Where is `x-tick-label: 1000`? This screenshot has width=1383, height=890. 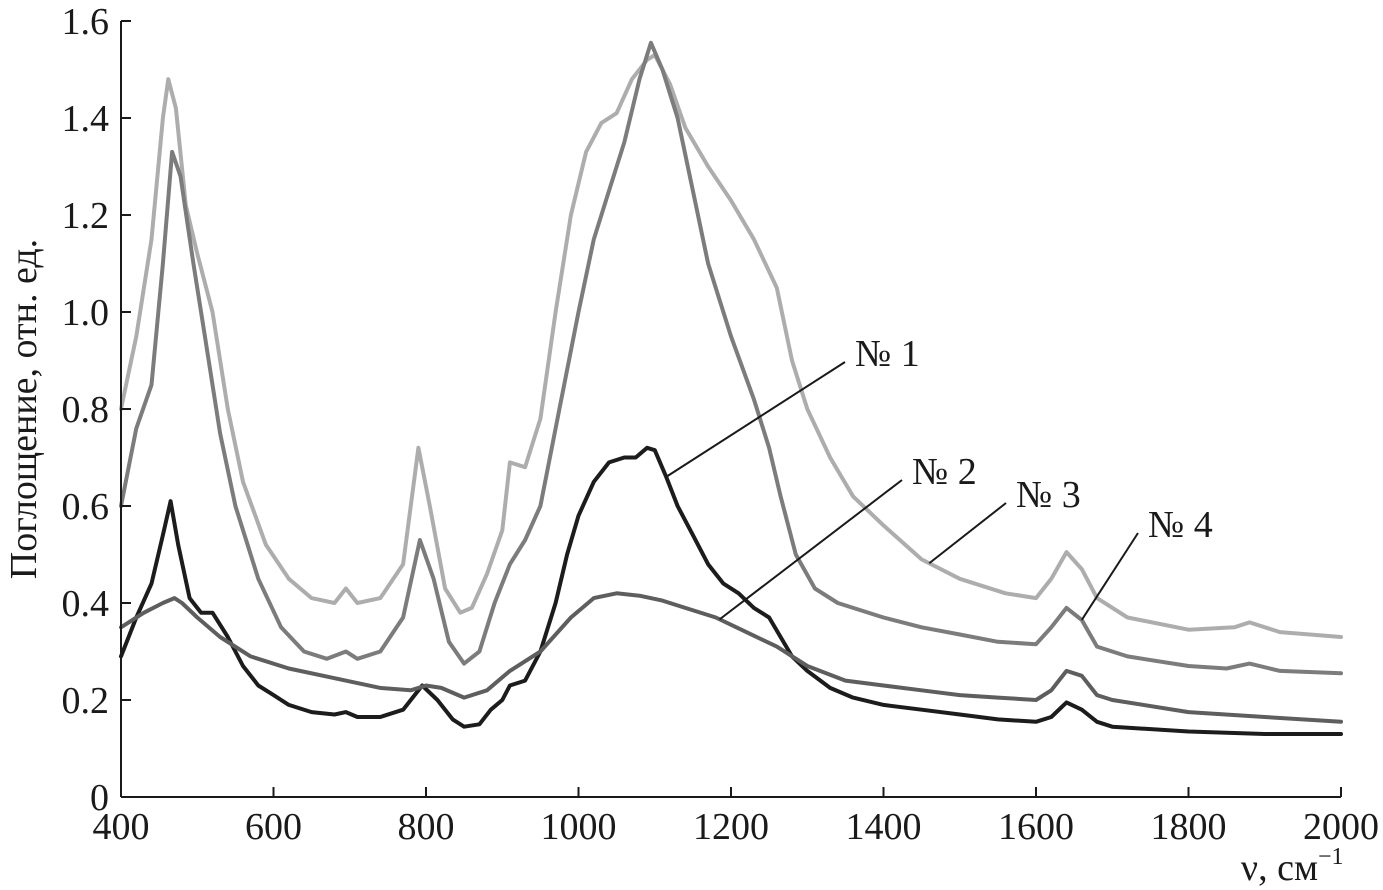
x-tick-label: 1000 is located at coordinates (579, 827).